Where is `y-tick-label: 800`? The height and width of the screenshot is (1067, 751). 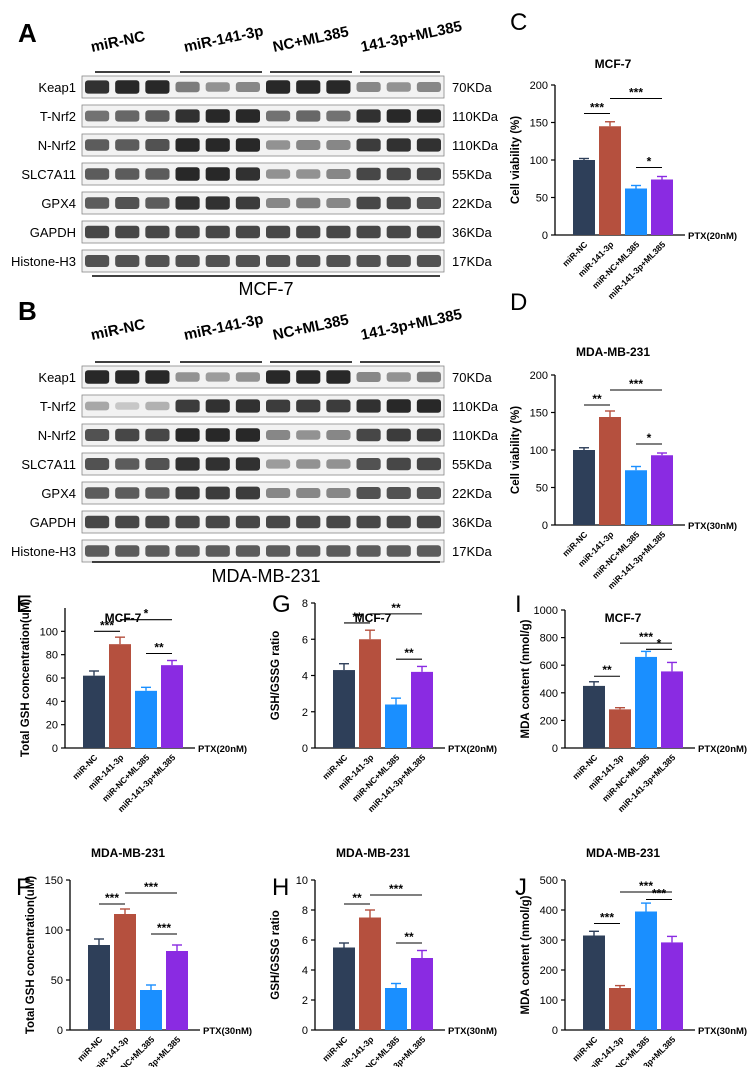
y-tick-label: 800 is located at coordinates (549, 639).